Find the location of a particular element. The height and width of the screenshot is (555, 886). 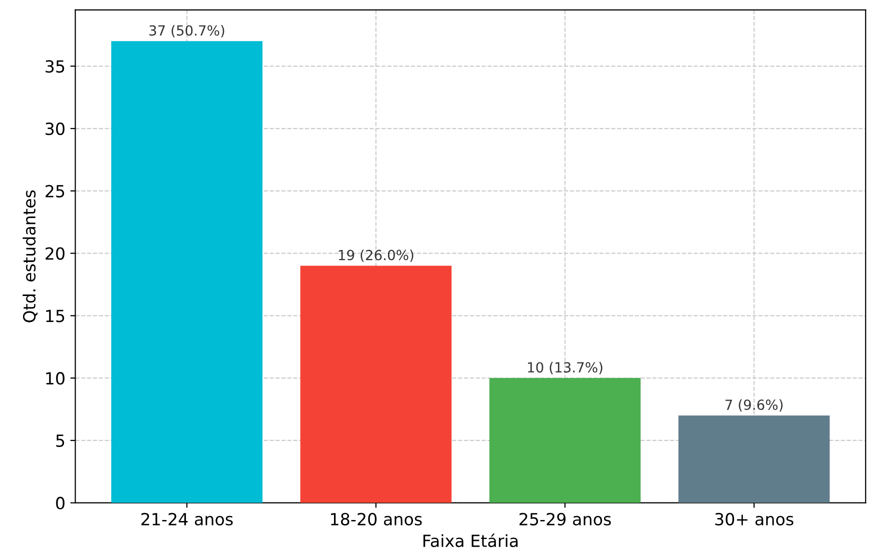

data-label: 37 (50.7%) is located at coordinates (186, 31).